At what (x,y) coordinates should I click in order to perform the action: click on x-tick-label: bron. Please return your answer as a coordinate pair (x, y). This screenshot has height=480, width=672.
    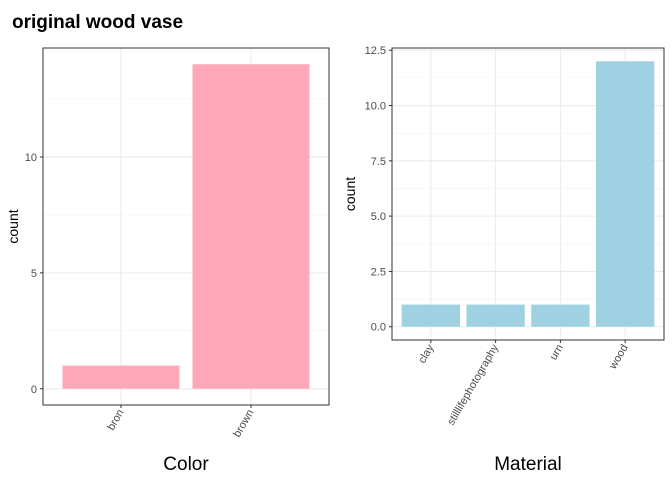
    Looking at the image, I should click on (115, 420).